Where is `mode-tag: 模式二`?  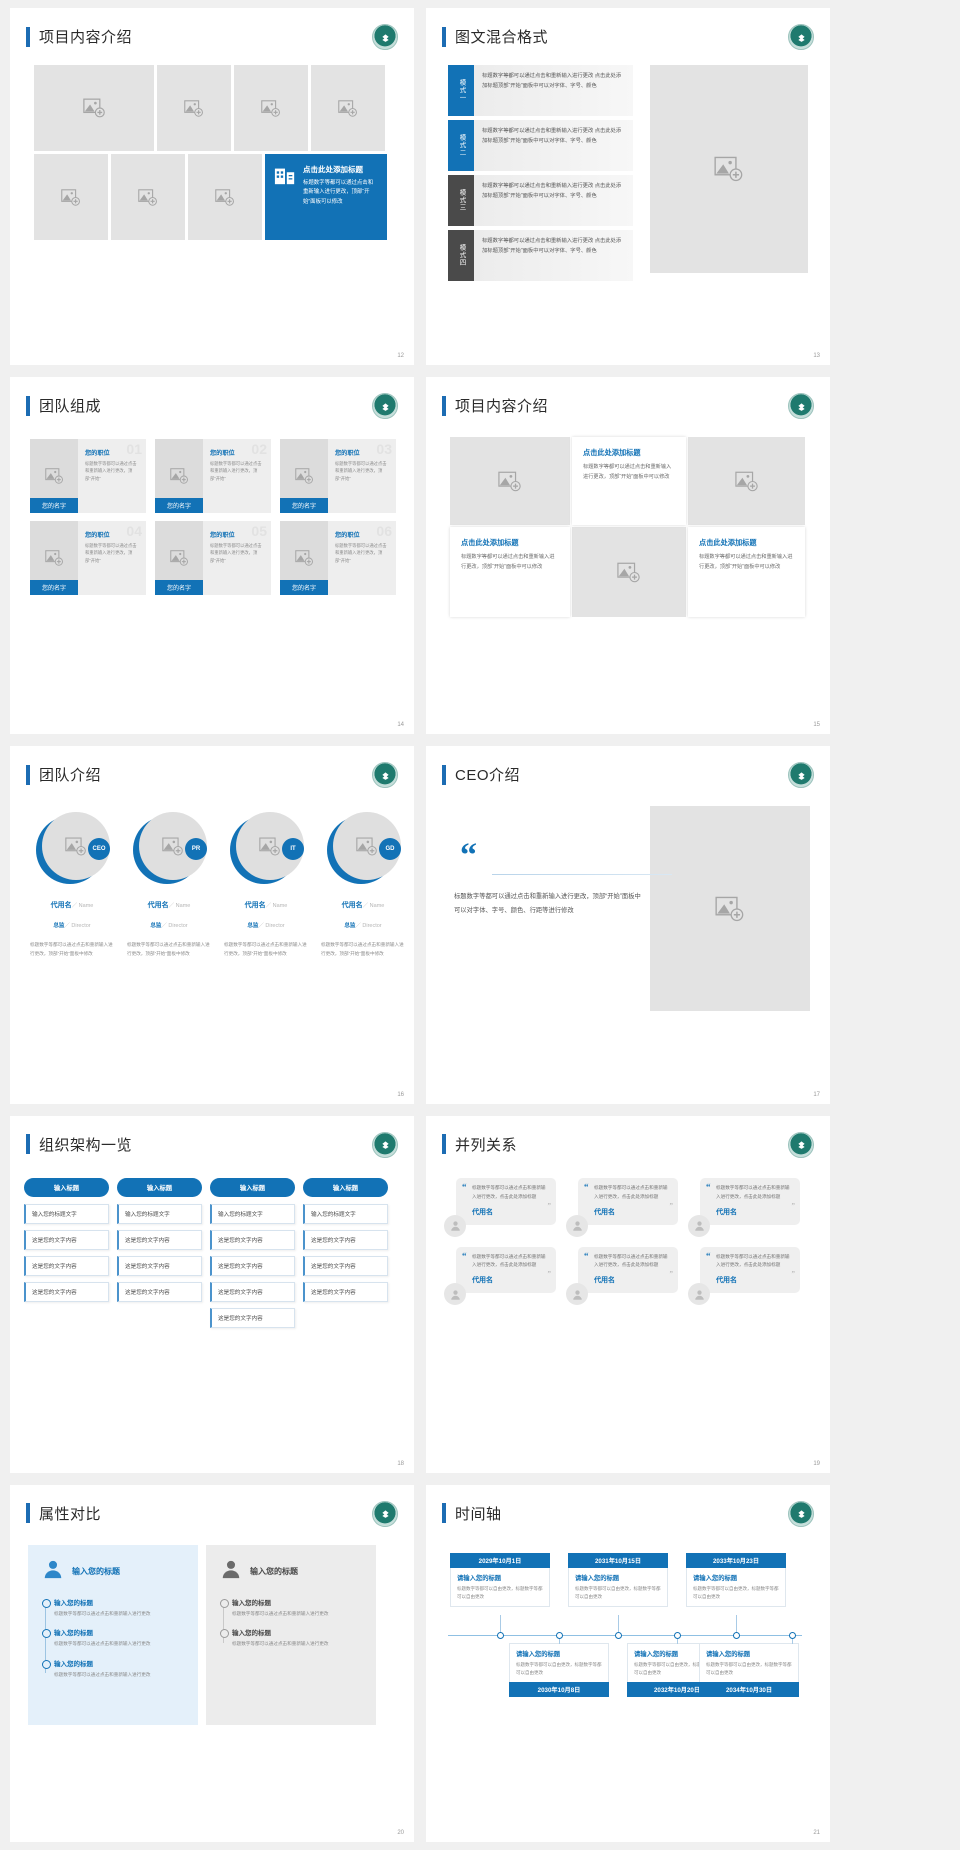
mode-tag: 模式二 is located at coordinates (461, 145).